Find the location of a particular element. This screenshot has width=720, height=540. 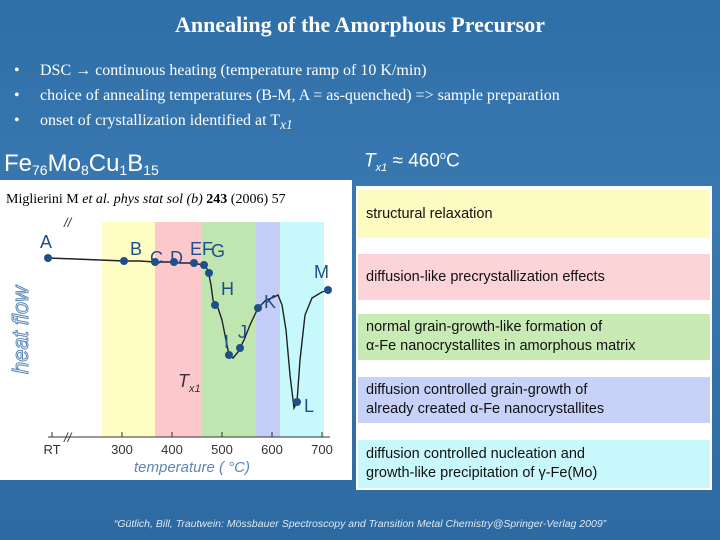

annealing-point-label-f: F is located at coordinates (207, 249).